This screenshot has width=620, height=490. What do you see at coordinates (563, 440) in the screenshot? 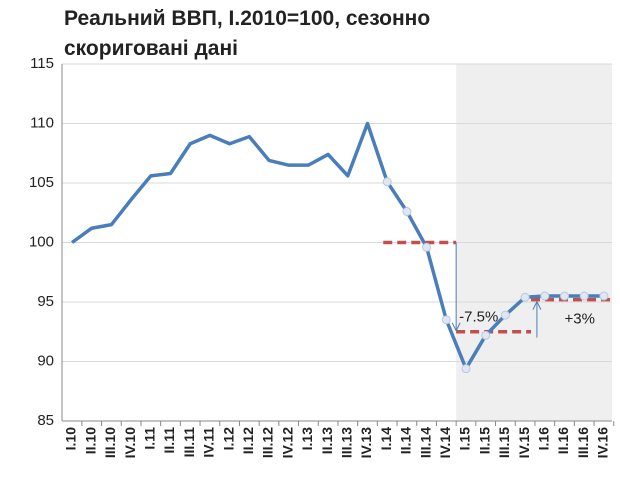
I see `x-tick-label: II.16` at bounding box center [563, 440].